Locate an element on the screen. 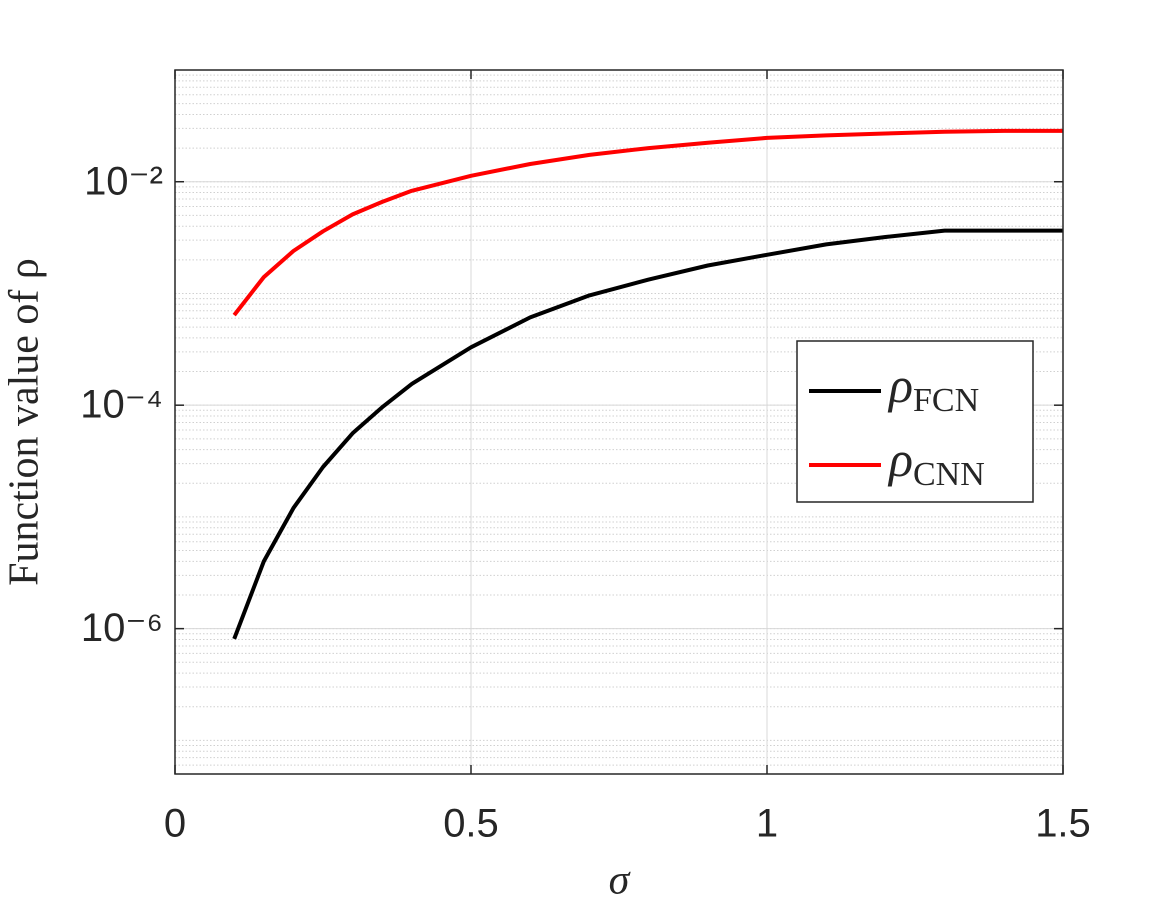  legend-box is located at coordinates (915, 421).